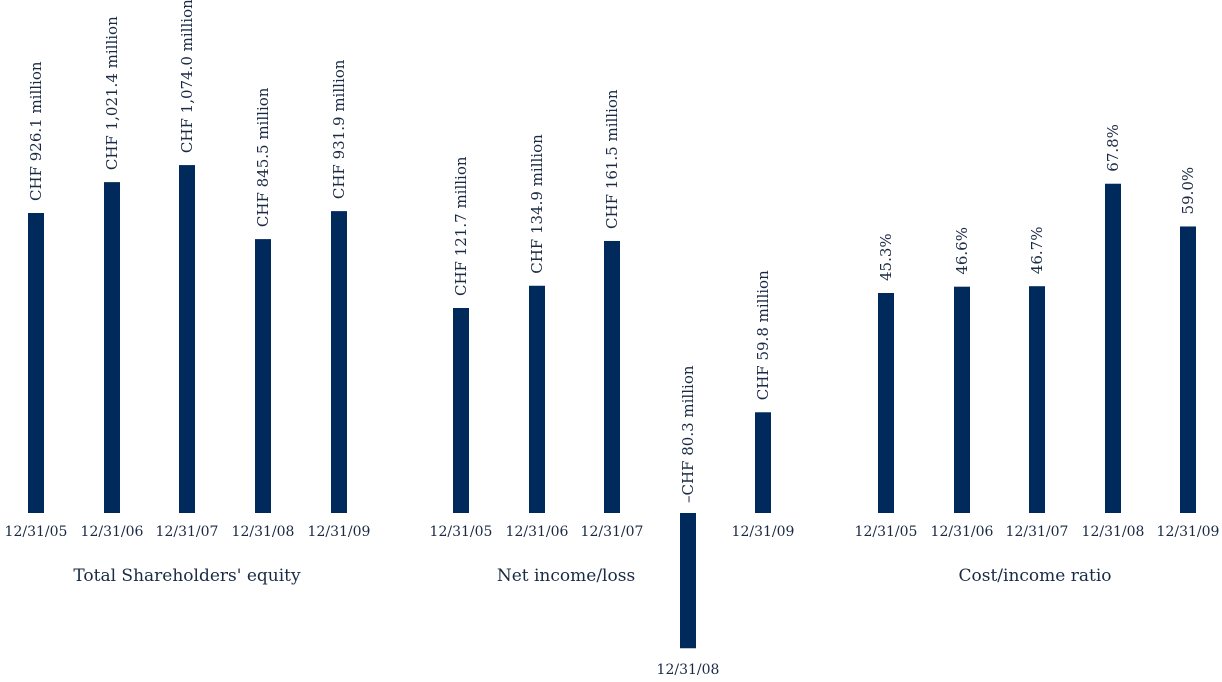 This screenshot has height=682, width=1222. I want to click on value-label: CHF 845.5 million, so click(263, 157).